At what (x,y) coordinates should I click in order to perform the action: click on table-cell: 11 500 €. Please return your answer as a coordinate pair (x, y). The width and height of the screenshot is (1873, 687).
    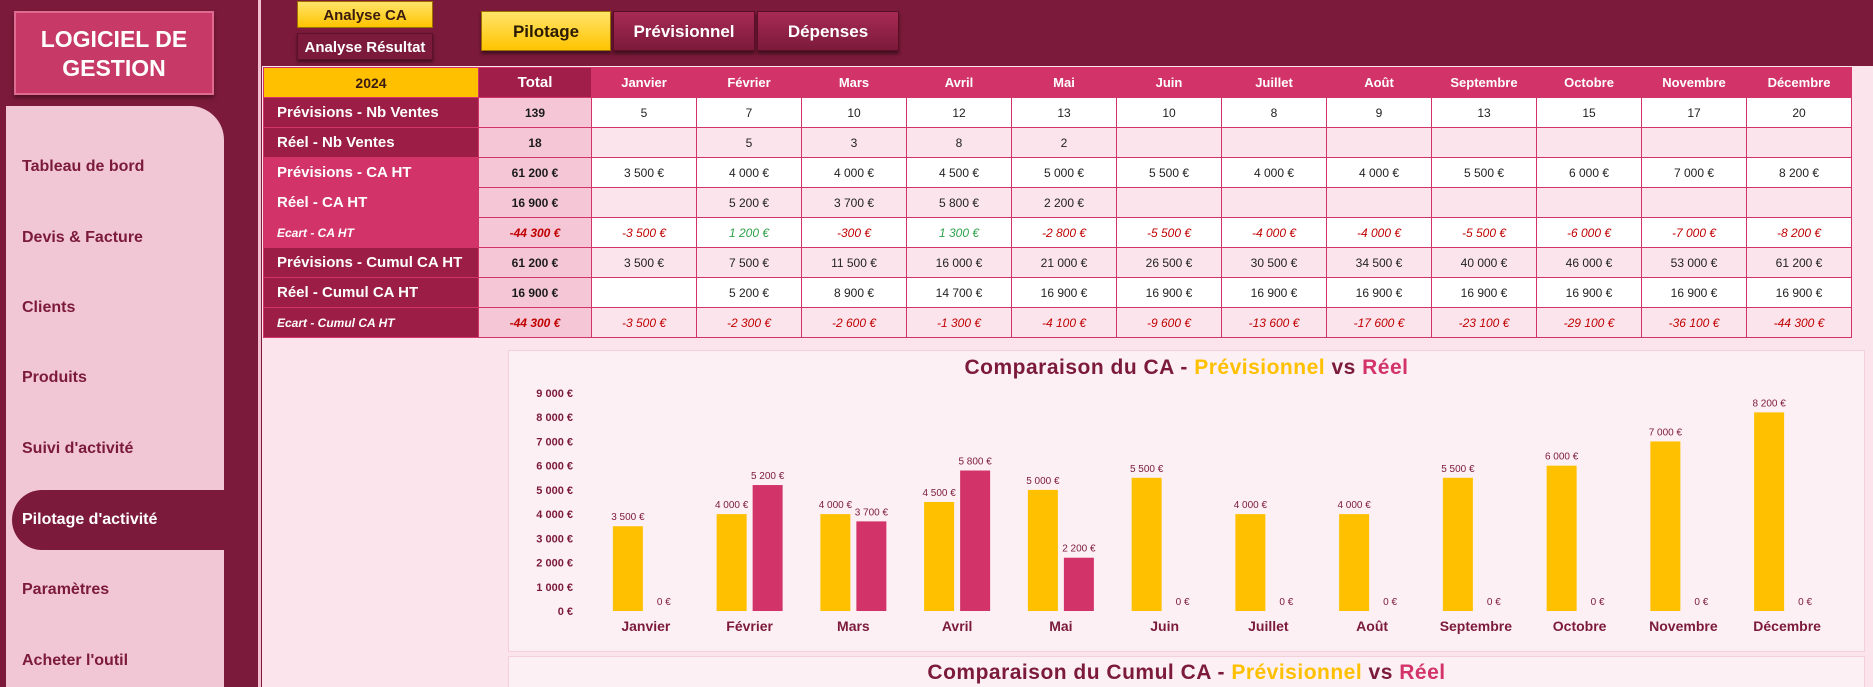
    Looking at the image, I should click on (854, 262).